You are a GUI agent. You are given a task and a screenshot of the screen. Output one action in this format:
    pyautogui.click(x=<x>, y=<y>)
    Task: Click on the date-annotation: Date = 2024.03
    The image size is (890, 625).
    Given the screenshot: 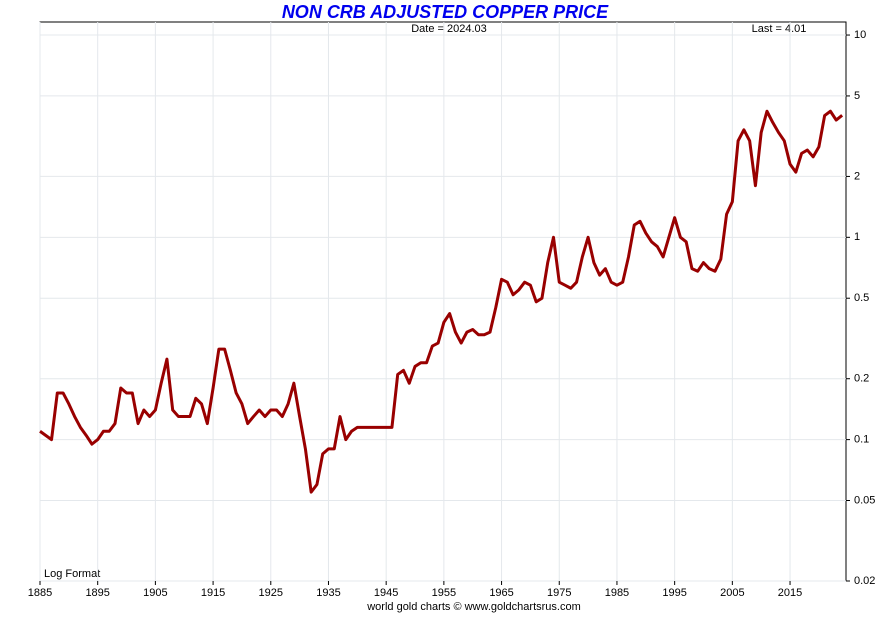 What is the action you would take?
    pyautogui.click(x=449, y=29)
    